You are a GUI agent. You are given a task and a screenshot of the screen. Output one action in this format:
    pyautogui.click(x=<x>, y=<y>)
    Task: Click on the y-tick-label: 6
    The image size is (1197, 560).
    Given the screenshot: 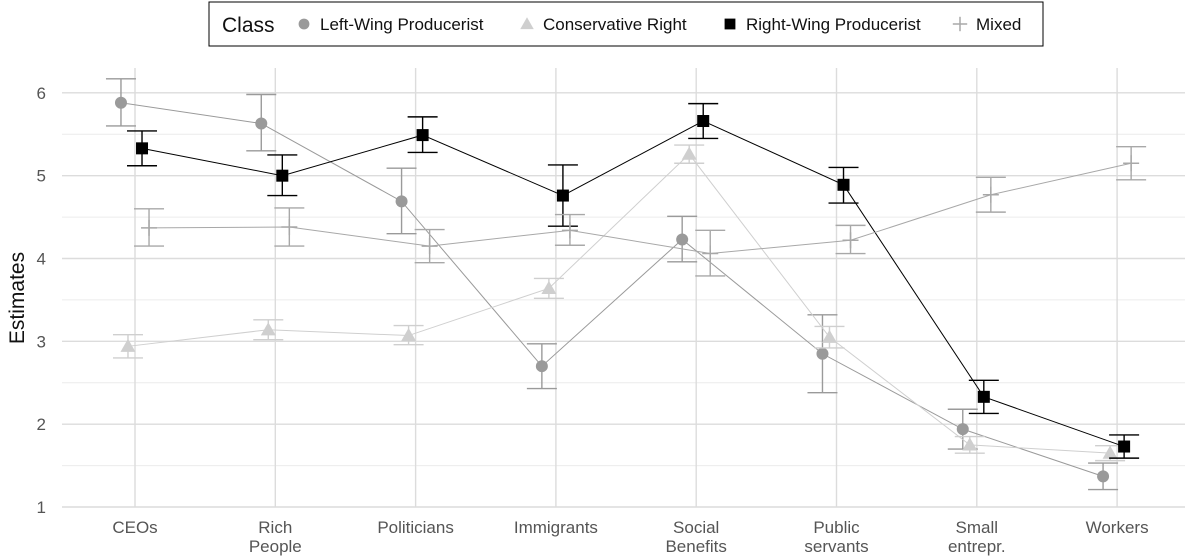 What is the action you would take?
    pyautogui.click(x=41, y=93)
    